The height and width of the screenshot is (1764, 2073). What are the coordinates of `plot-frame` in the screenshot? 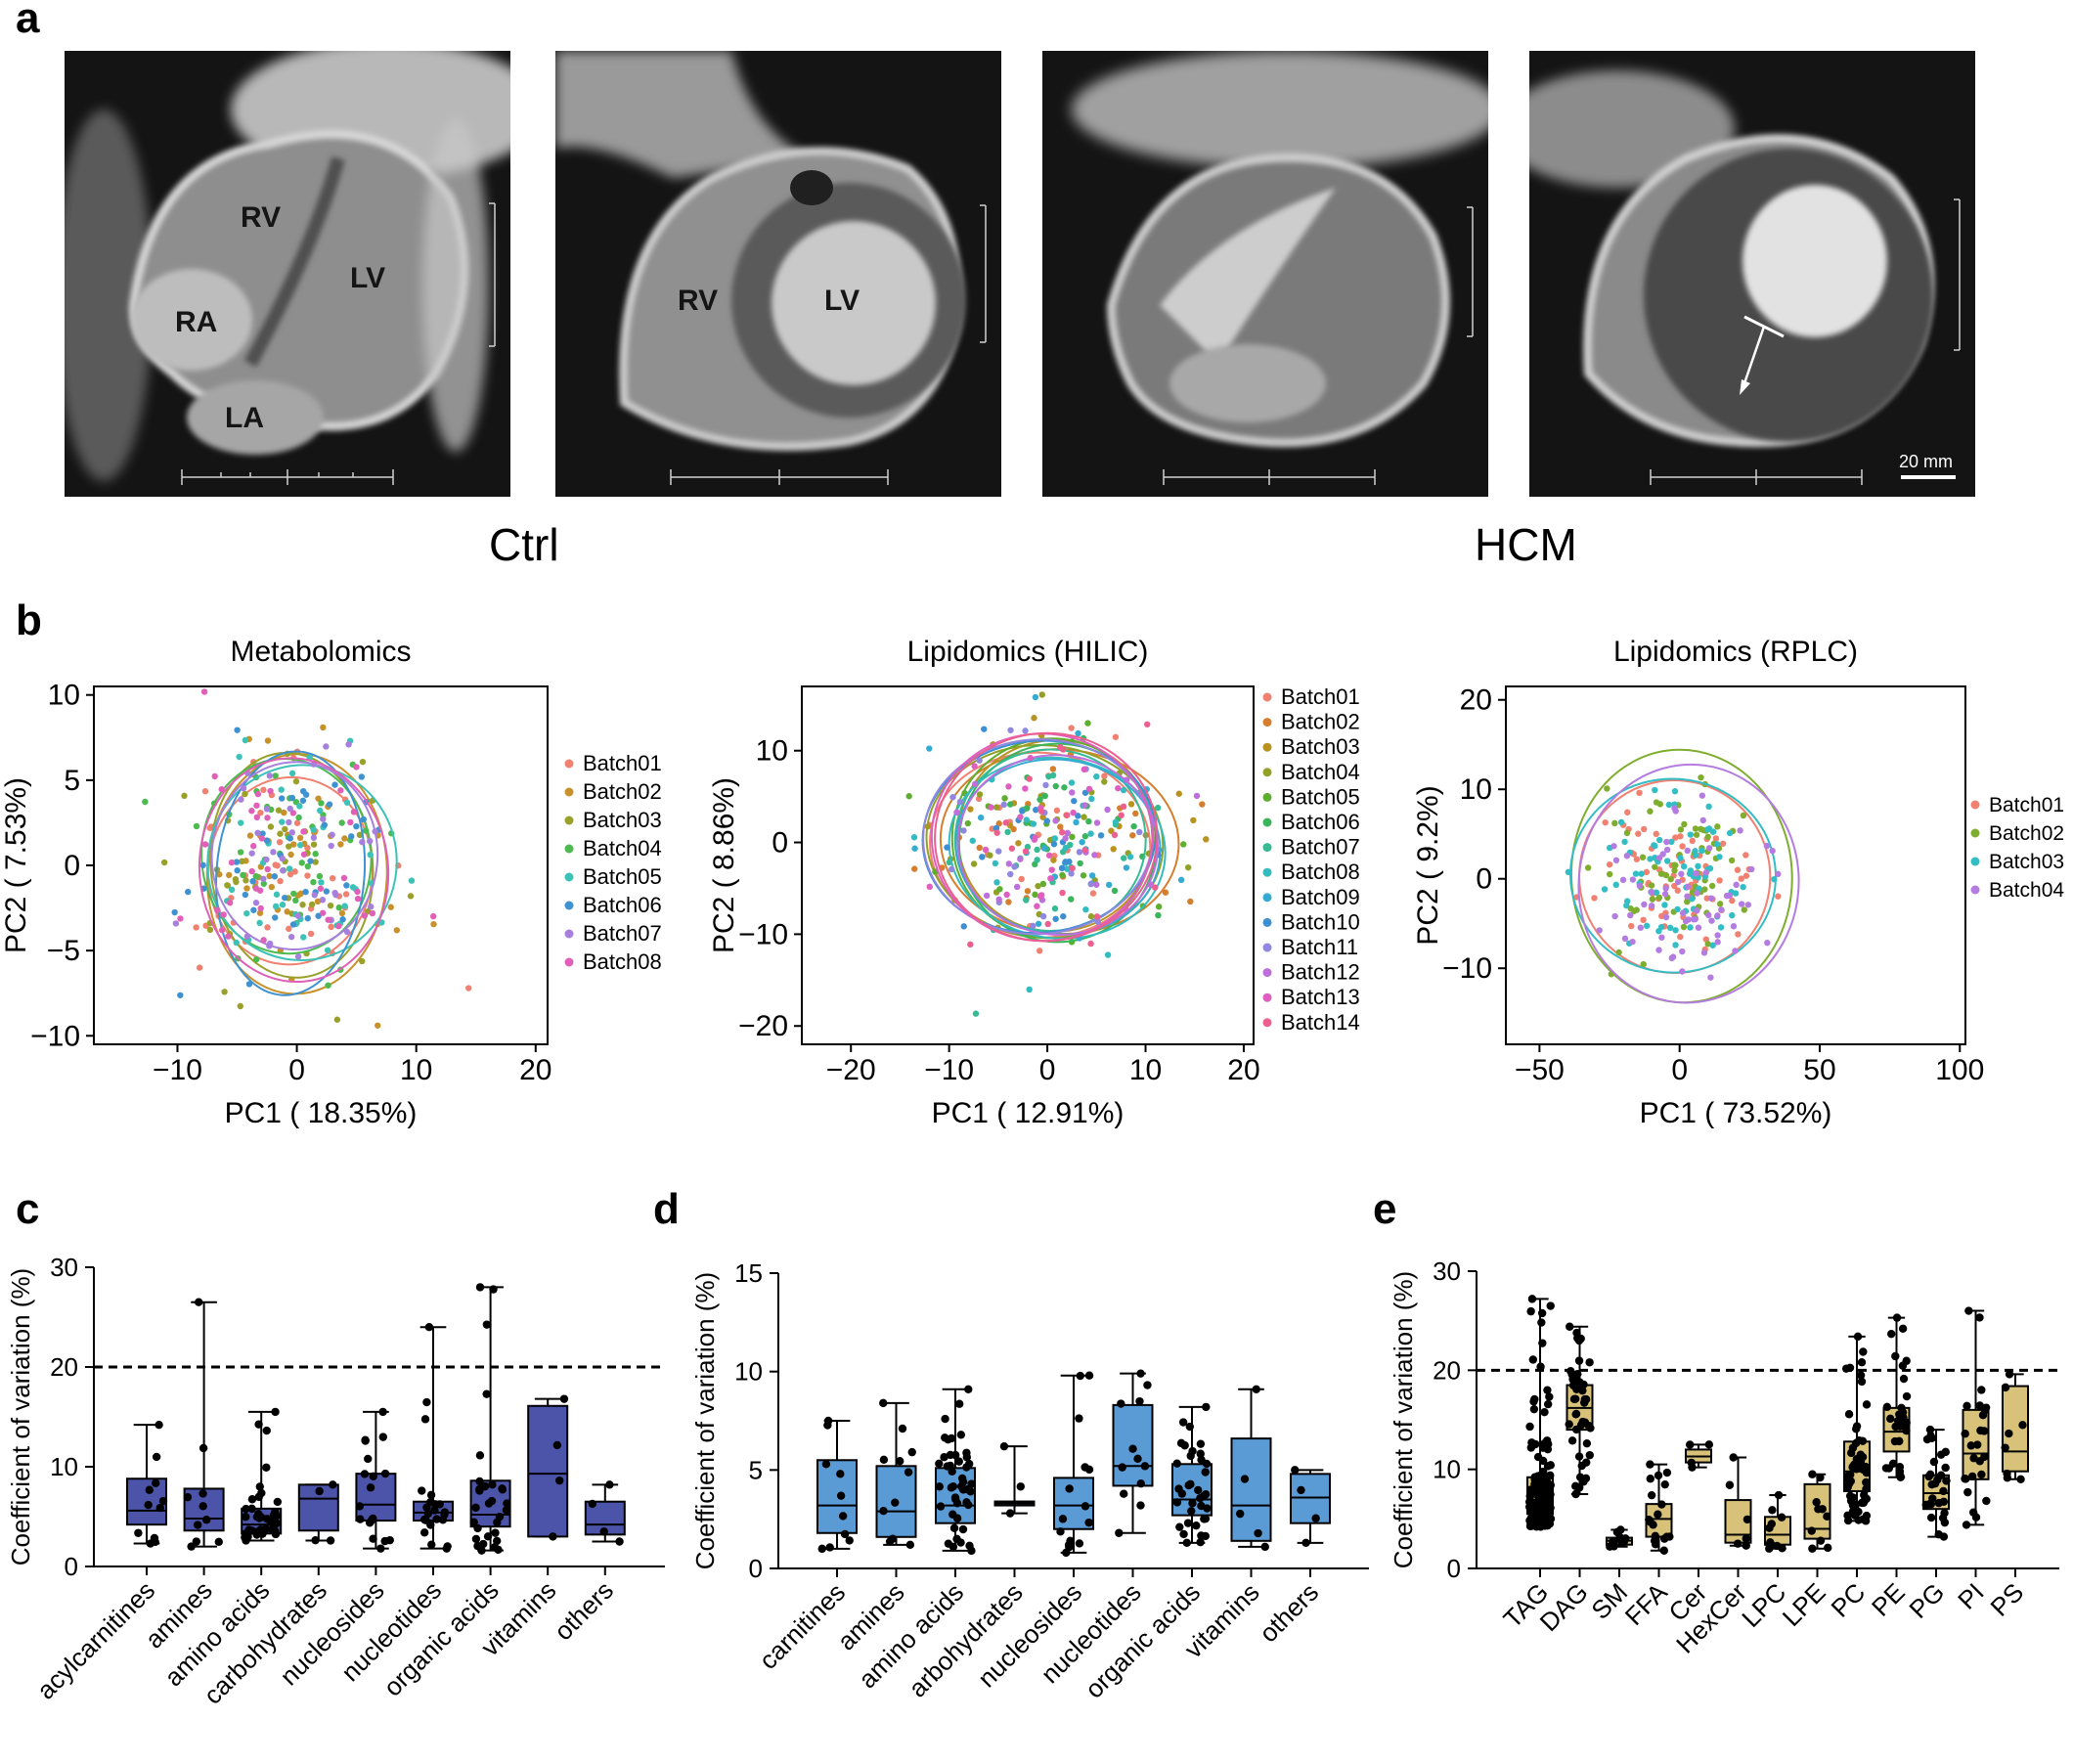 It's located at (321, 865).